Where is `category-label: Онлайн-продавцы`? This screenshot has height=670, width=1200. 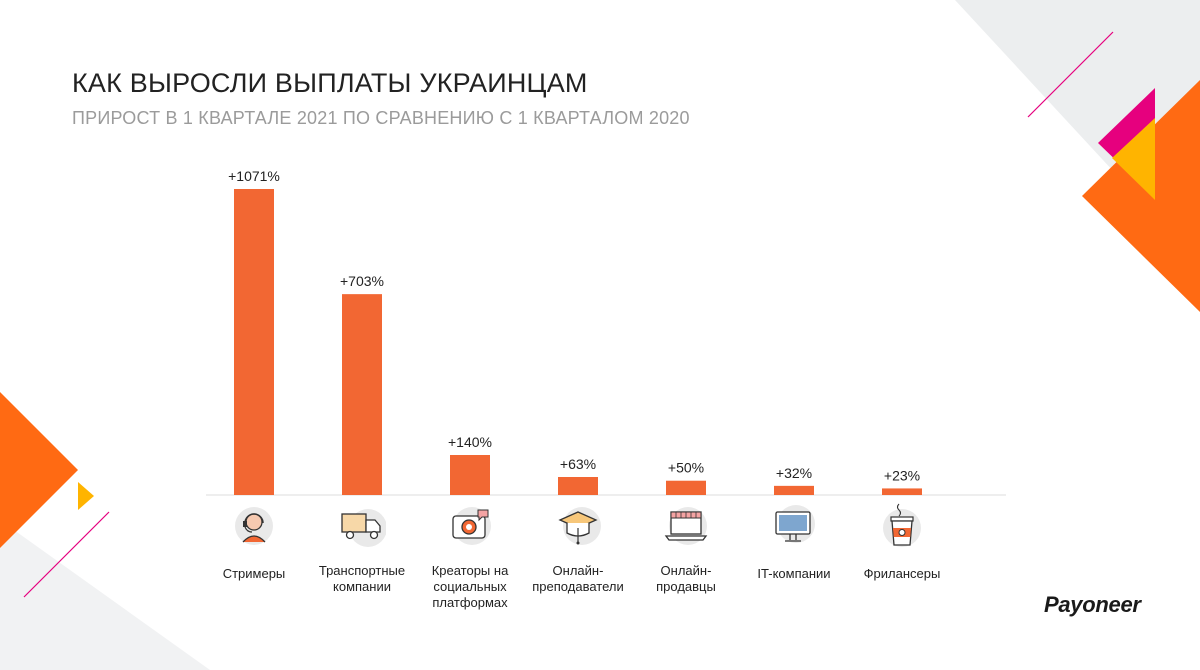 category-label: Онлайн-продавцы is located at coordinates (686, 579).